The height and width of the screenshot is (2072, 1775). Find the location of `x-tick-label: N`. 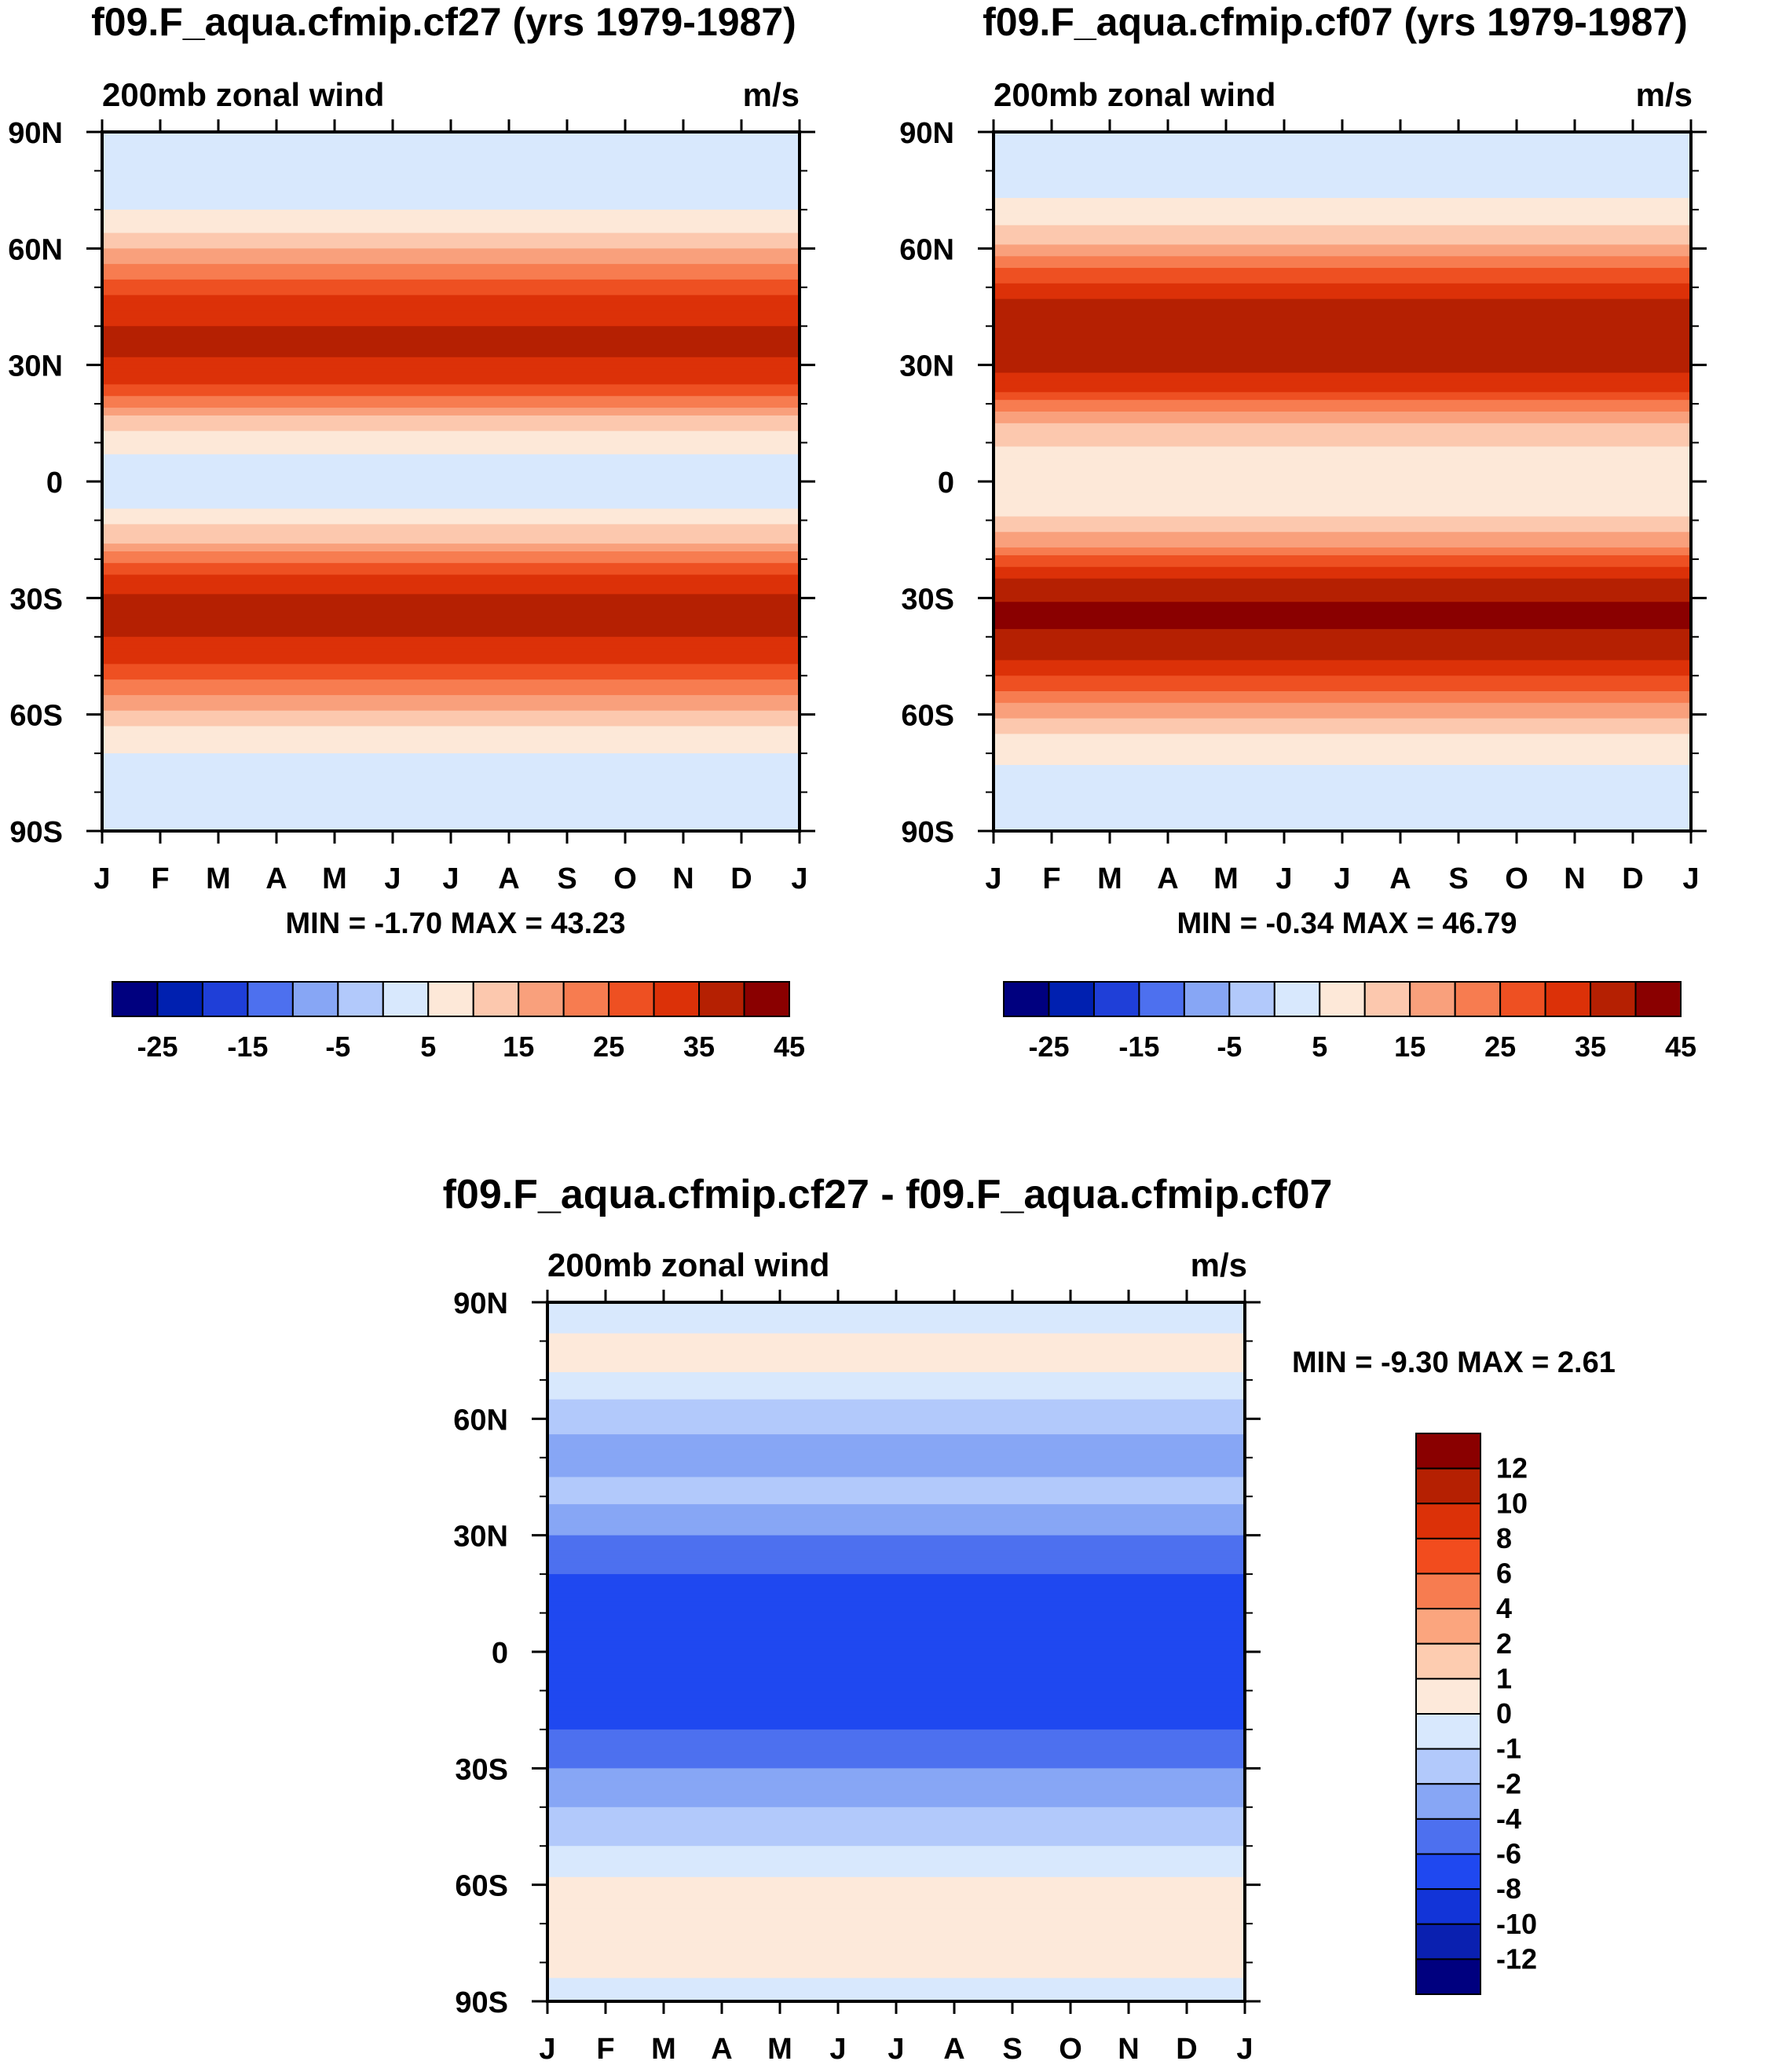

x-tick-label: N is located at coordinates (1129, 2049).